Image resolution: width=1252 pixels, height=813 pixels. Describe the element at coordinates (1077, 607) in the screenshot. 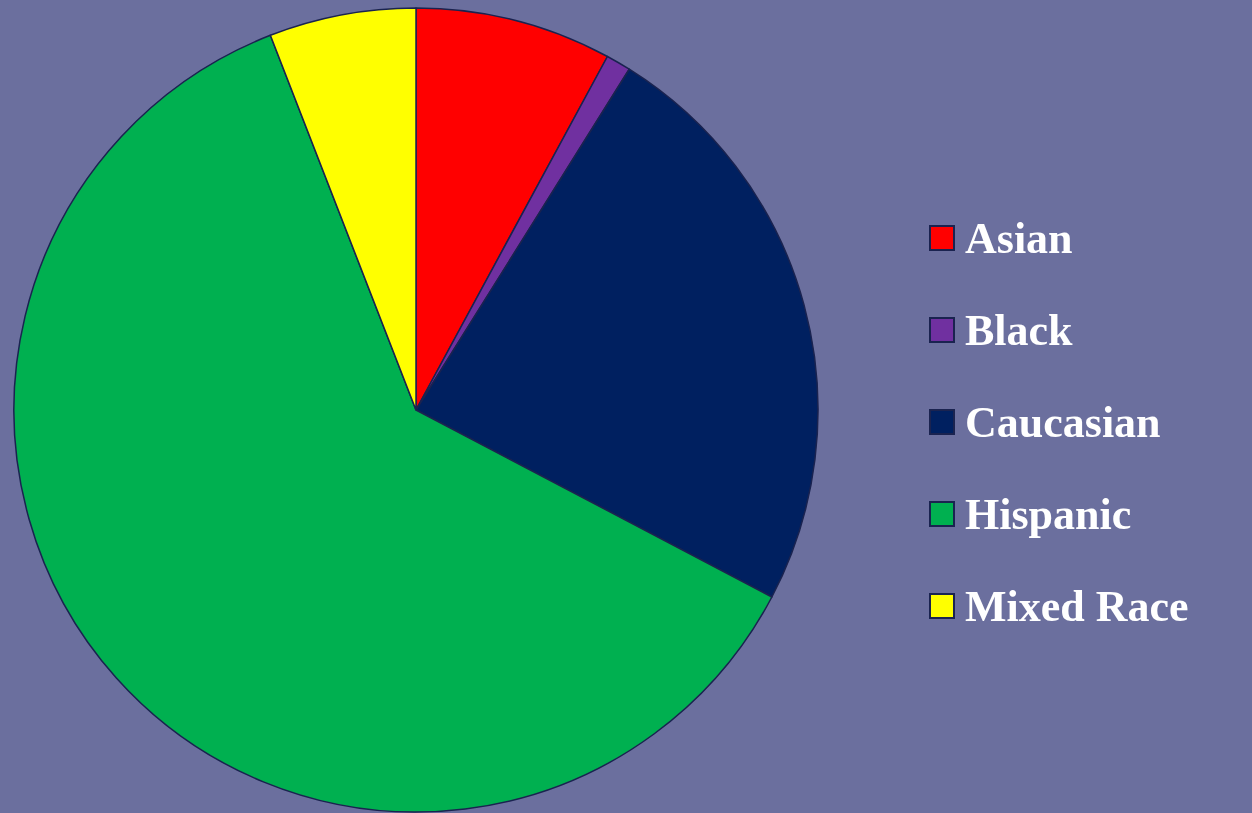

I see `legend-label: Mixed Race` at that location.